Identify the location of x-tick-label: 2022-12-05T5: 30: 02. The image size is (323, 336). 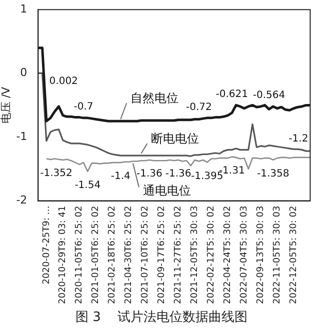
(294, 255).